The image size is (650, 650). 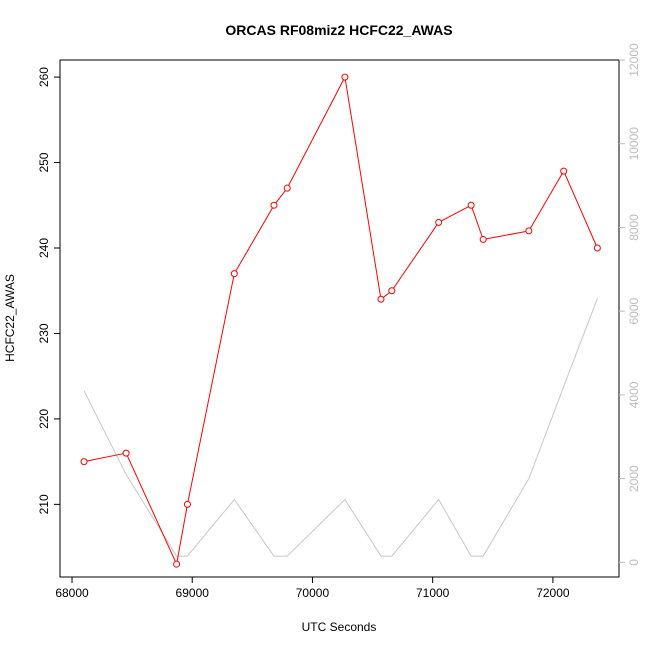 What do you see at coordinates (634, 144) in the screenshot?
I see `y2-tick-label: 10000` at bounding box center [634, 144].